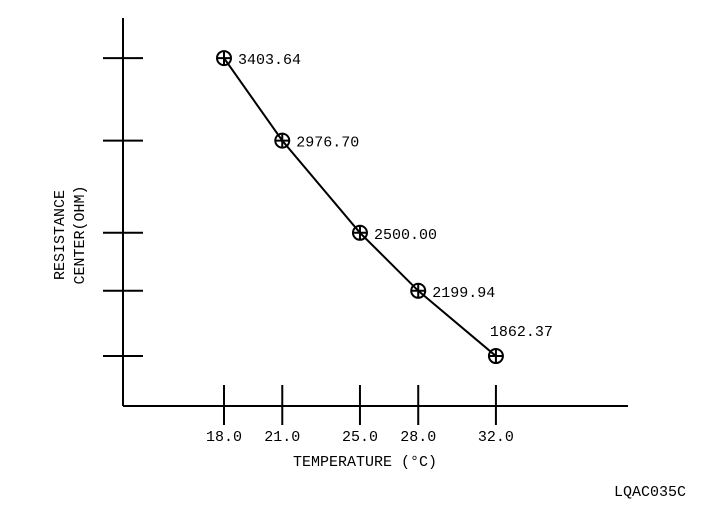 The height and width of the screenshot is (524, 704). I want to click on x-tick-label: 18.0, so click(224, 437).